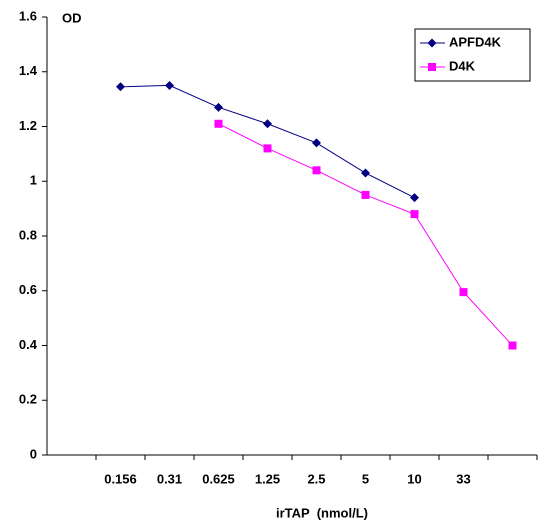 The height and width of the screenshot is (531, 550). Describe the element at coordinates (33, 453) in the screenshot. I see `y-tick-label: 0` at that location.